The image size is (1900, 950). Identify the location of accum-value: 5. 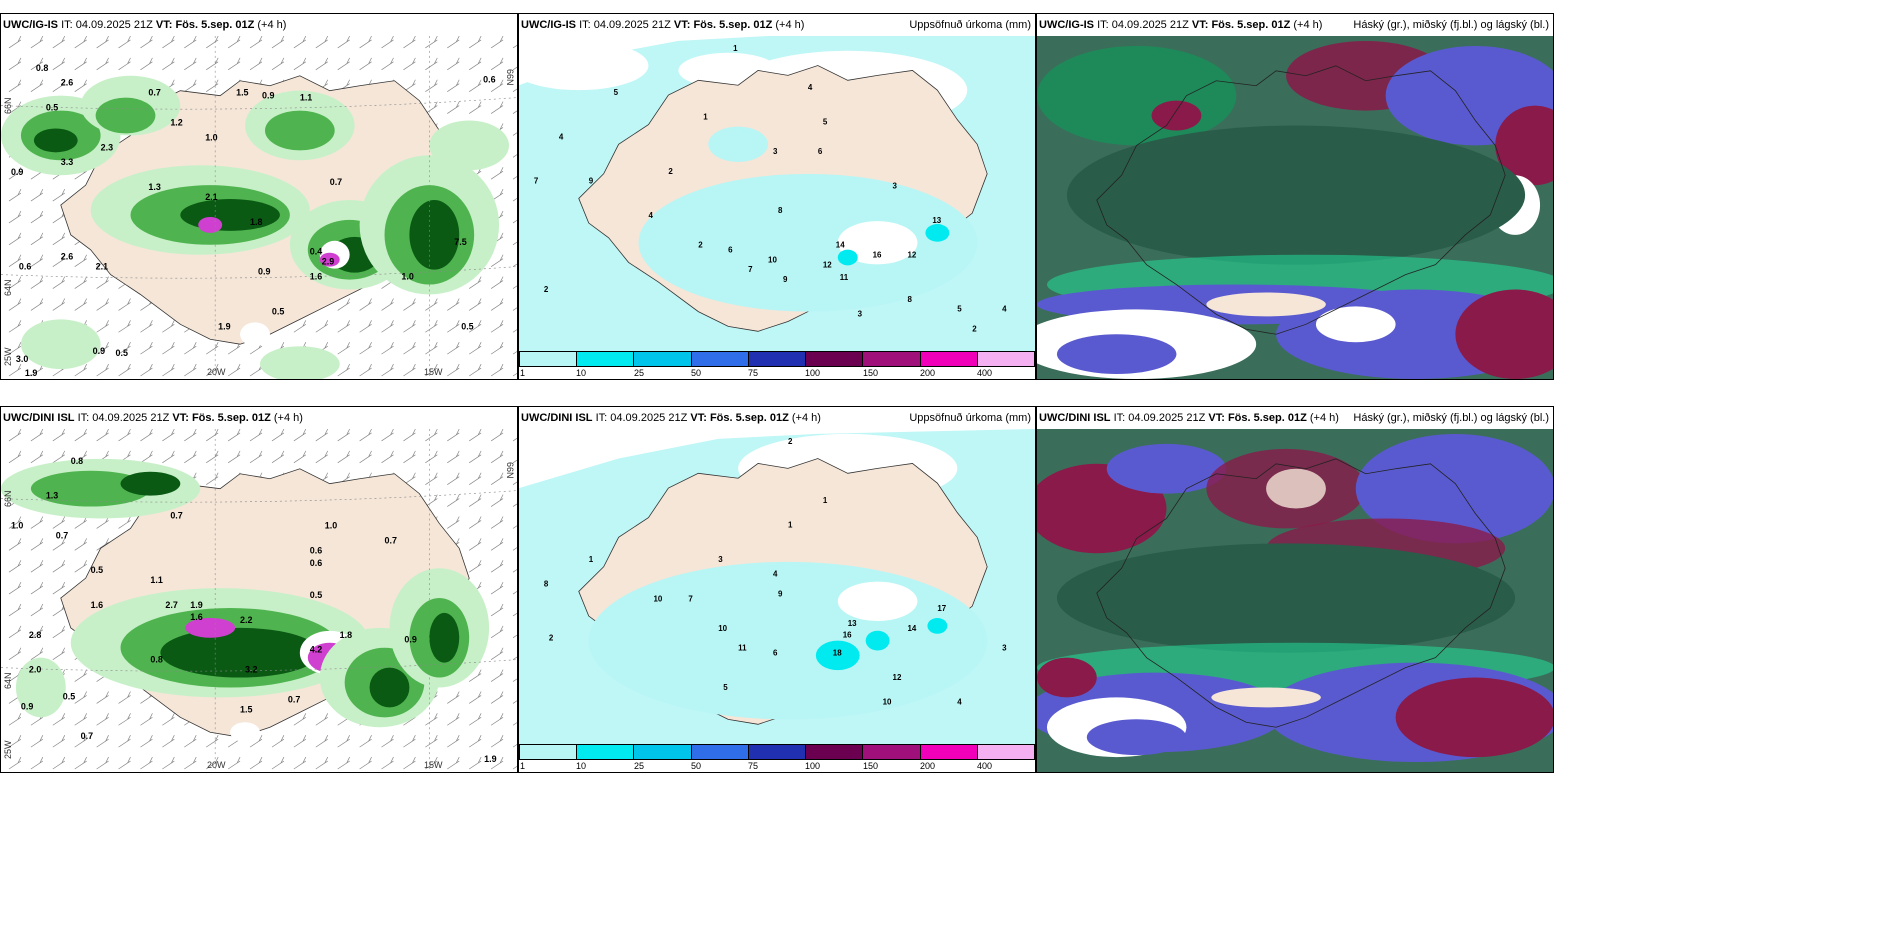
(725, 687).